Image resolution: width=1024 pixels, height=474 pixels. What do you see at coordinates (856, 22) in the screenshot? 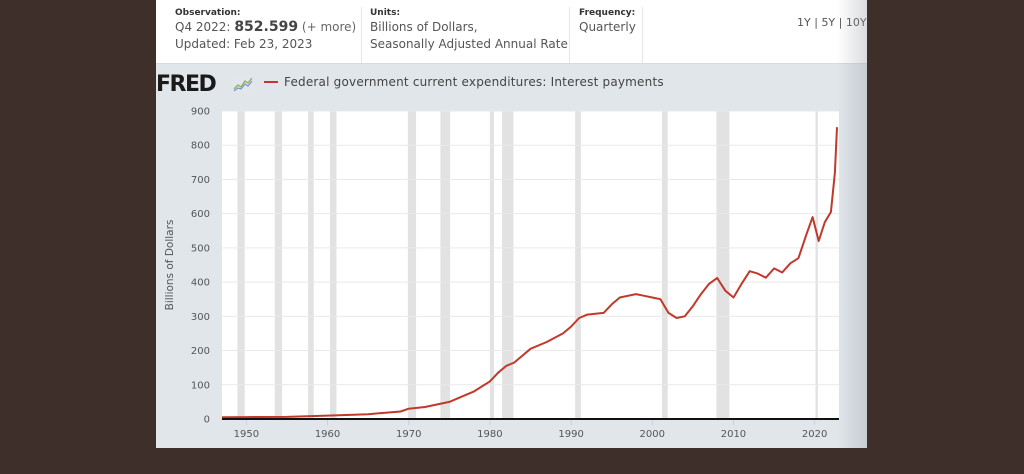
I see `range-10y-button: 10Y` at bounding box center [856, 22].